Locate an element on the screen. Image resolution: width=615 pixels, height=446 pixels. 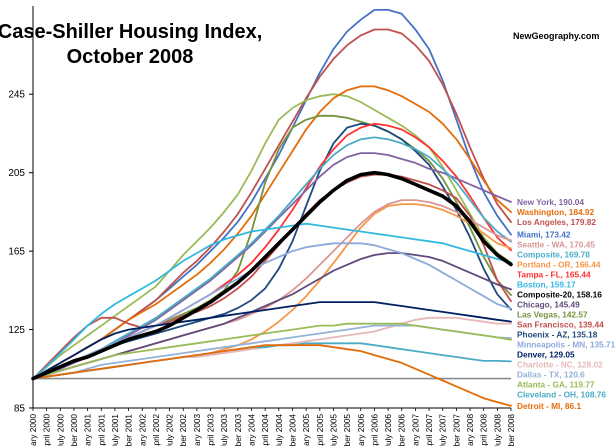
series-label-miami: Miami, 173.42 is located at coordinates (544, 235).